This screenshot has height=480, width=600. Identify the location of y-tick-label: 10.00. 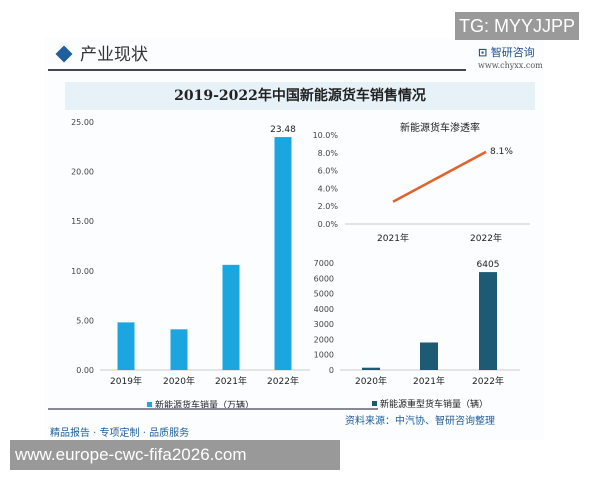
(82, 271).